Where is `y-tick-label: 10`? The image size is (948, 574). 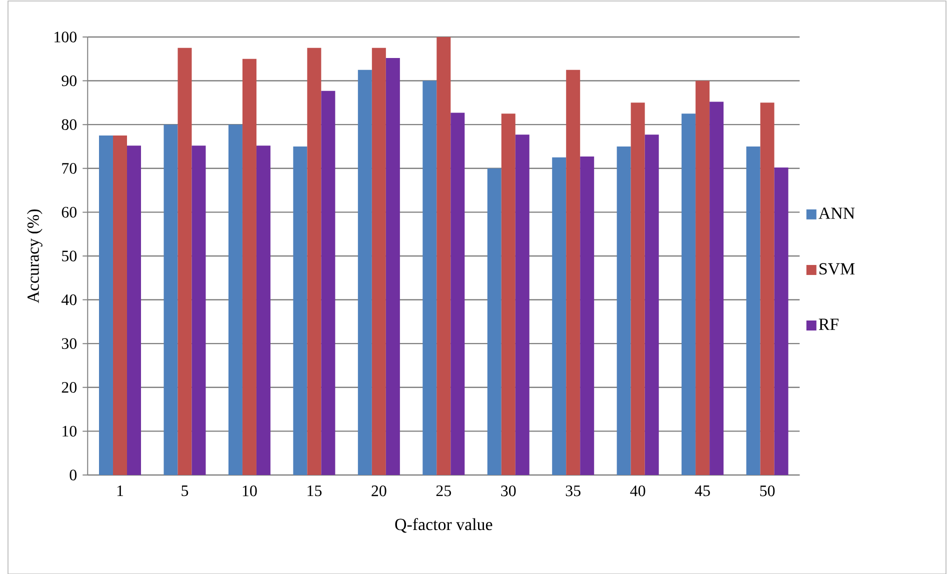
y-tick-label: 10 is located at coordinates (69, 431).